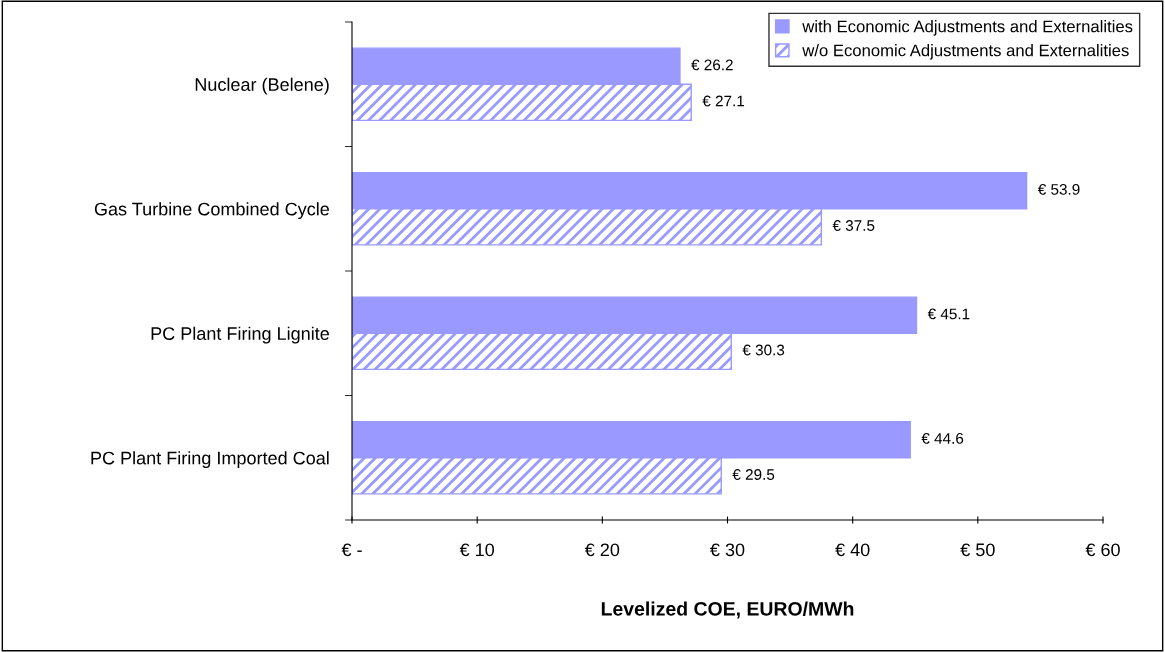 The height and width of the screenshot is (652, 1165). What do you see at coordinates (977, 550) in the screenshot?
I see `x-tick-label: € 50` at bounding box center [977, 550].